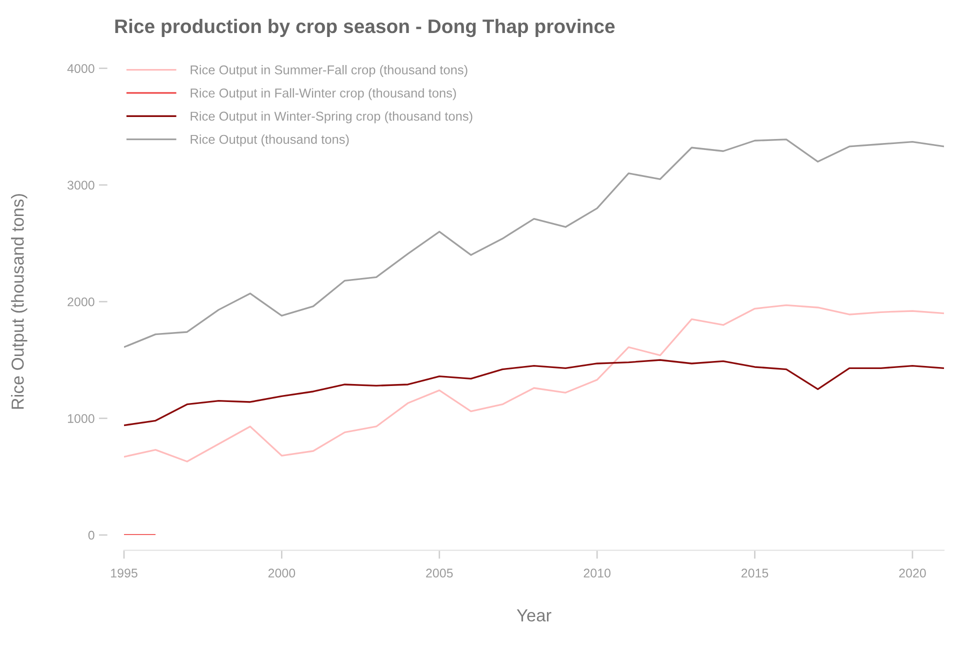 This screenshot has height=645, width=965. I want to click on y-tick-label: 4000, so click(80, 68).